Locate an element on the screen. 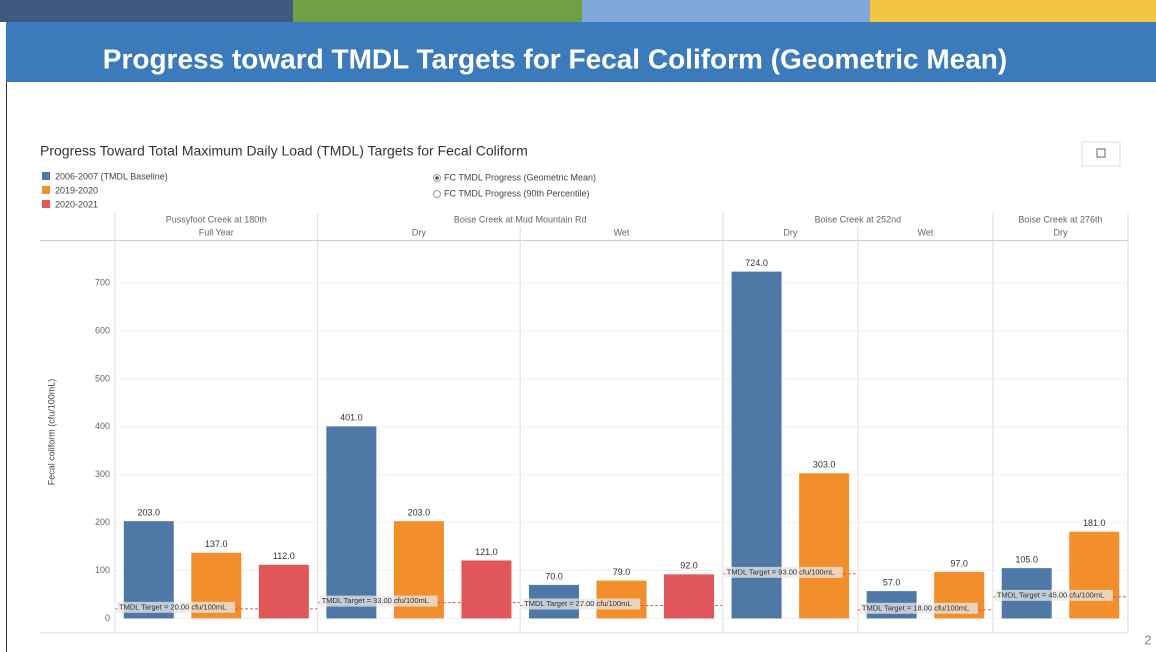  target-label: TMDL Target = 33.00 cfu/100mL is located at coordinates (375, 600).